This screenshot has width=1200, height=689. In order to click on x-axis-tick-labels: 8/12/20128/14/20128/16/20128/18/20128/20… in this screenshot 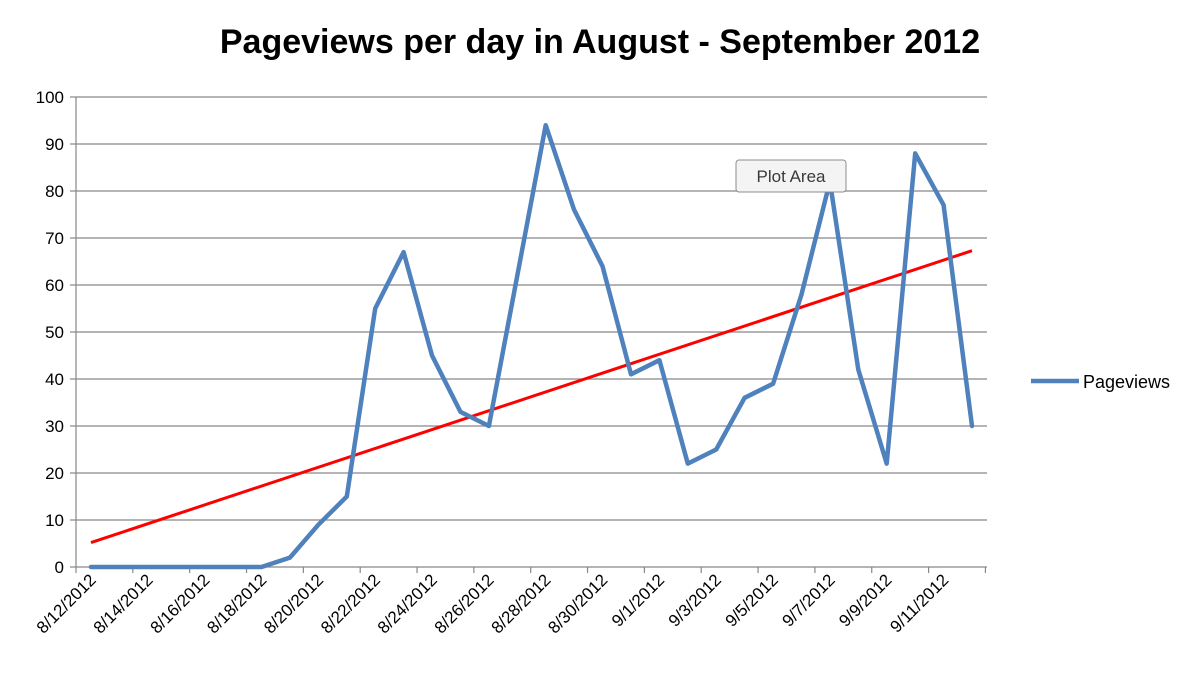, I will do `click(493, 603)`.